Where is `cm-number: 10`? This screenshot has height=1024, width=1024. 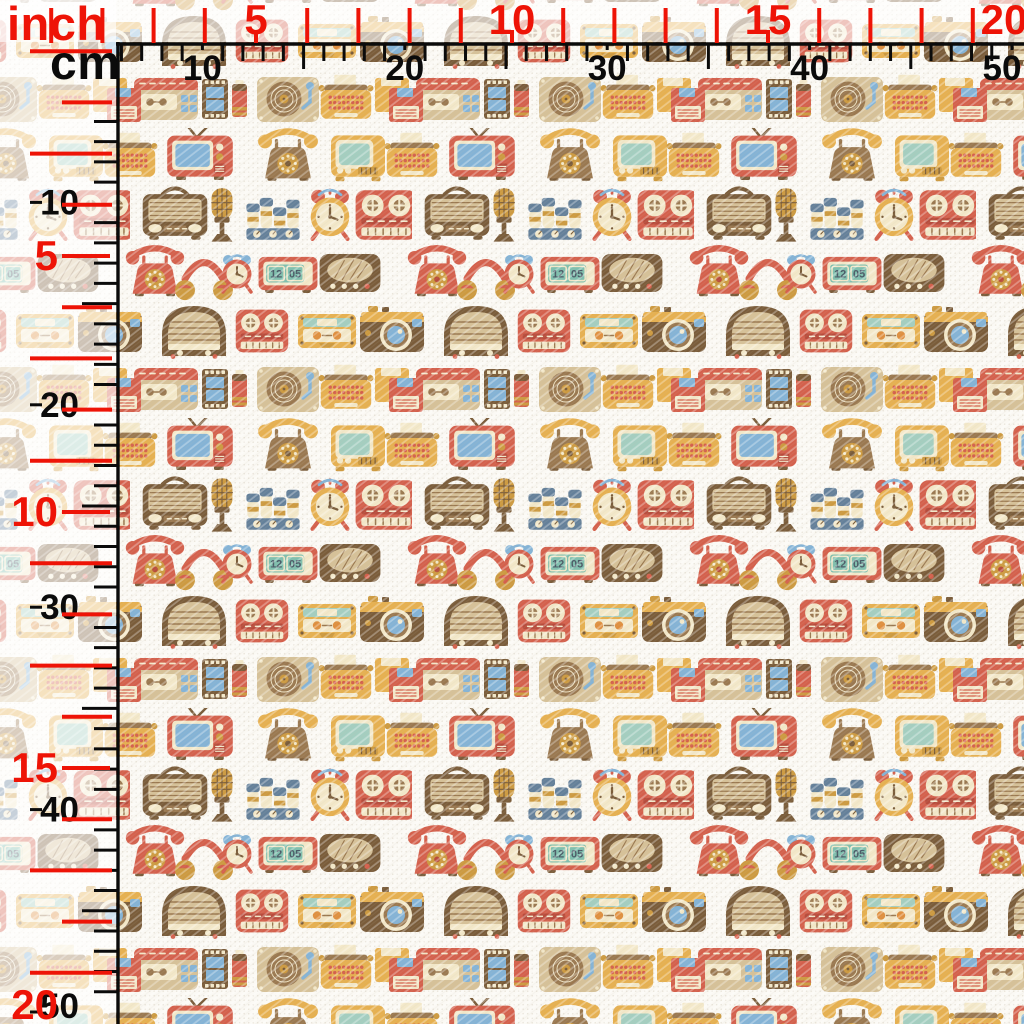 cm-number: 10 is located at coordinates (202, 68).